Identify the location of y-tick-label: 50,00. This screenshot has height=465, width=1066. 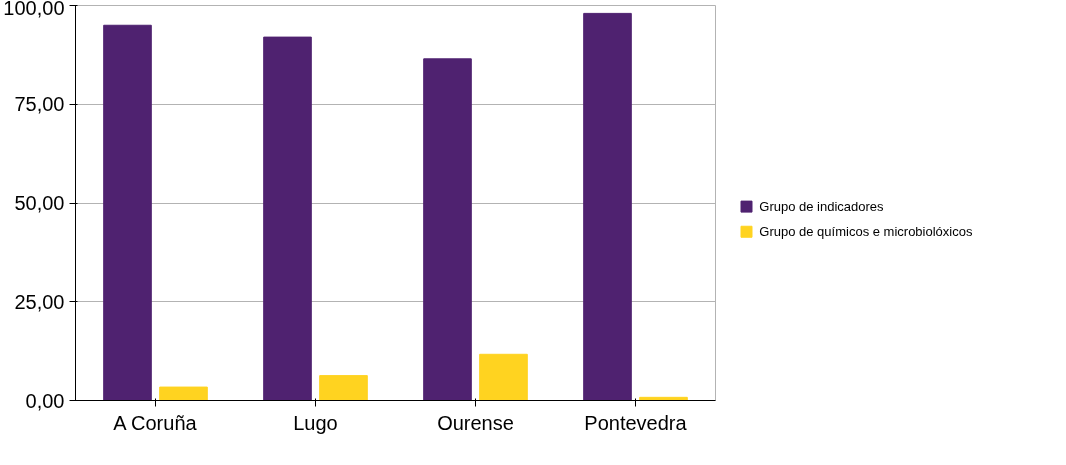
(39, 203).